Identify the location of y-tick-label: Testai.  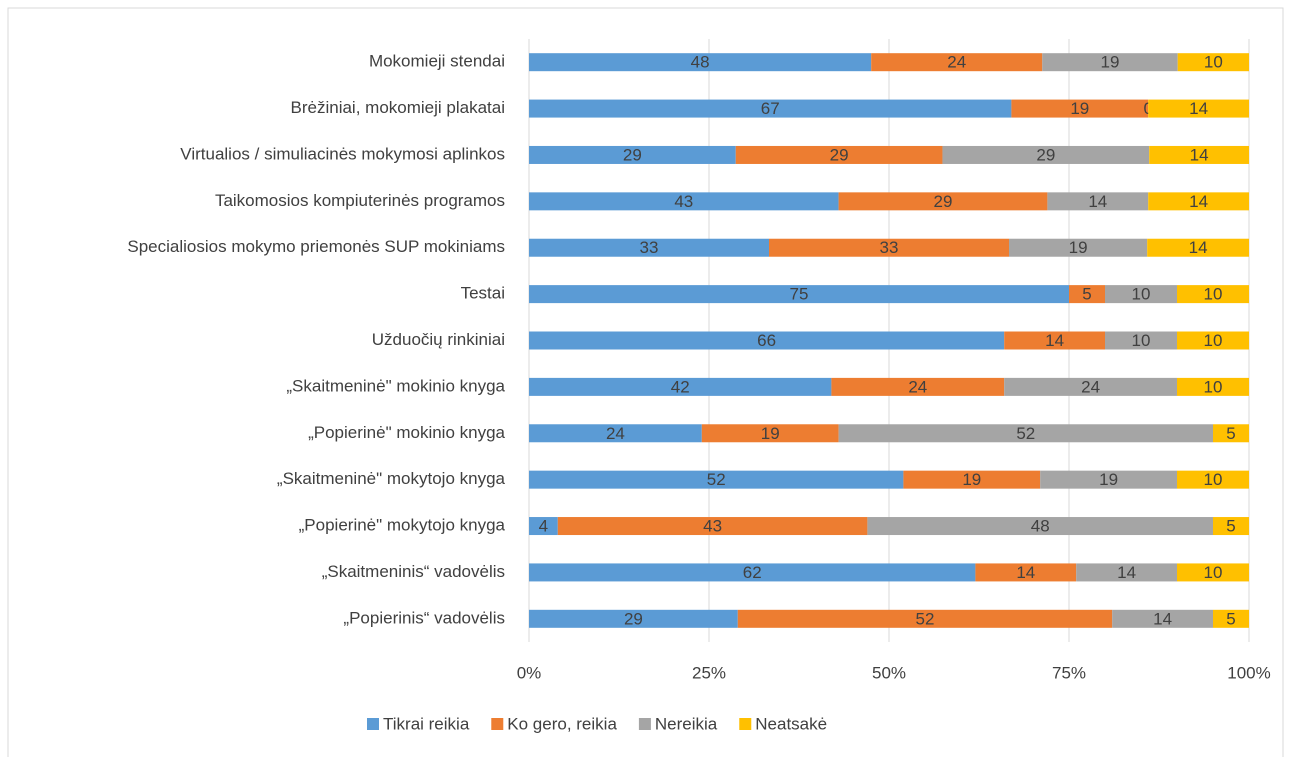
(483, 293).